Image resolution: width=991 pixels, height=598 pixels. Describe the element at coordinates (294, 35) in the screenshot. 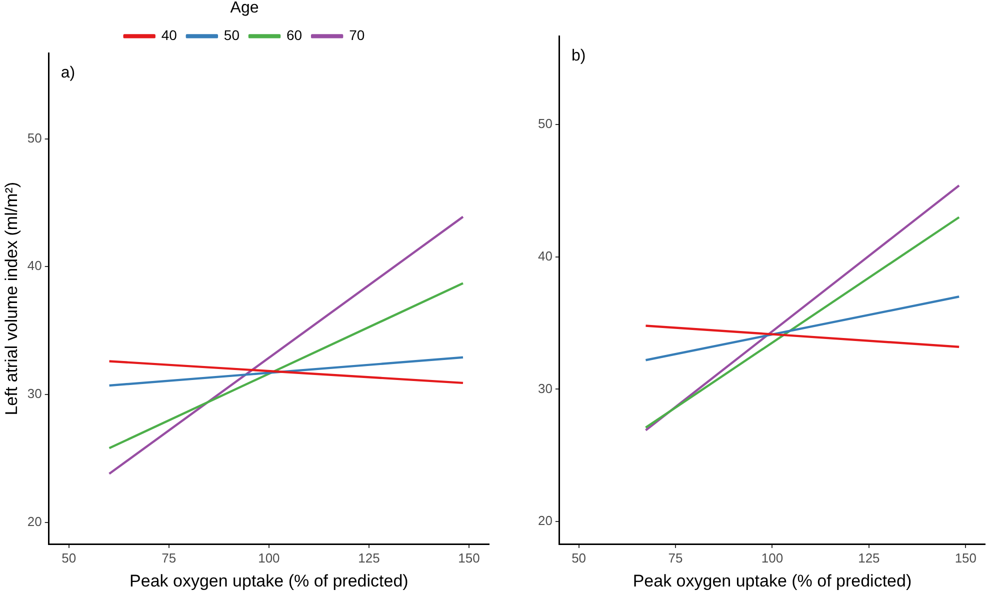

I see `legend-label: 60` at that location.